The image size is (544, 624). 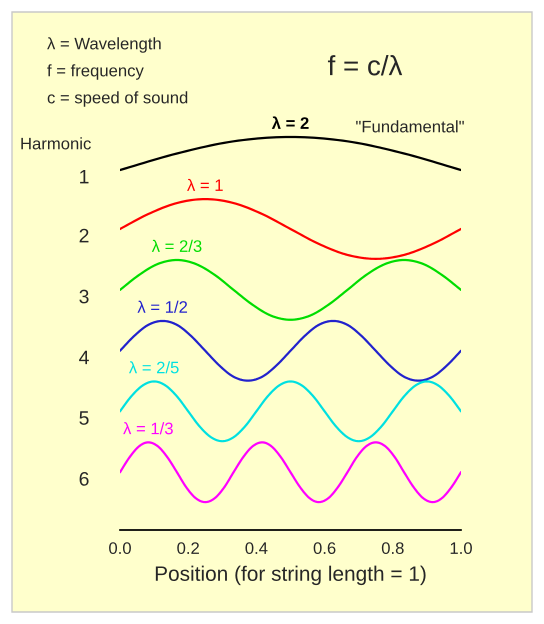 What do you see at coordinates (95, 72) in the screenshot?
I see `text: f = frequency` at bounding box center [95, 72].